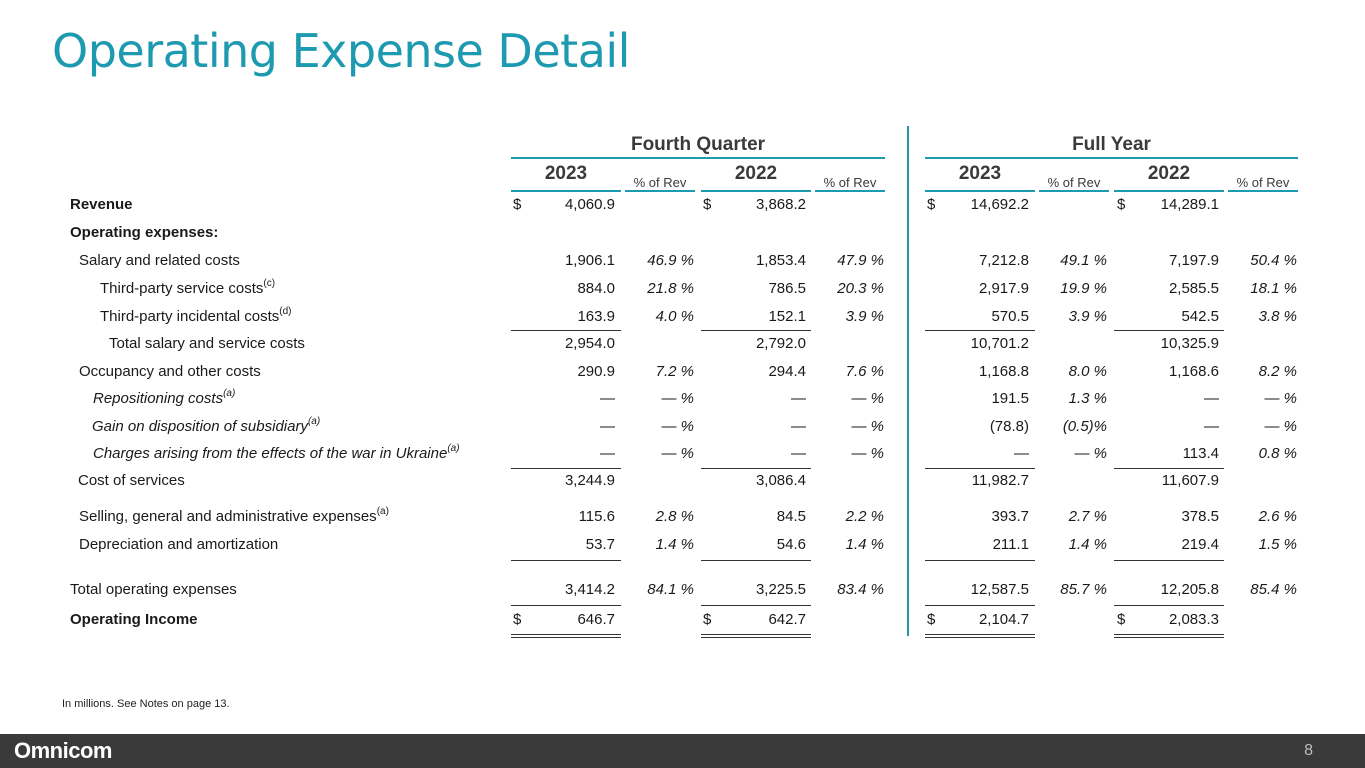 The image size is (1365, 768). What do you see at coordinates (780, 260) in the screenshot?
I see `amount-cell: 1,853.4` at bounding box center [780, 260].